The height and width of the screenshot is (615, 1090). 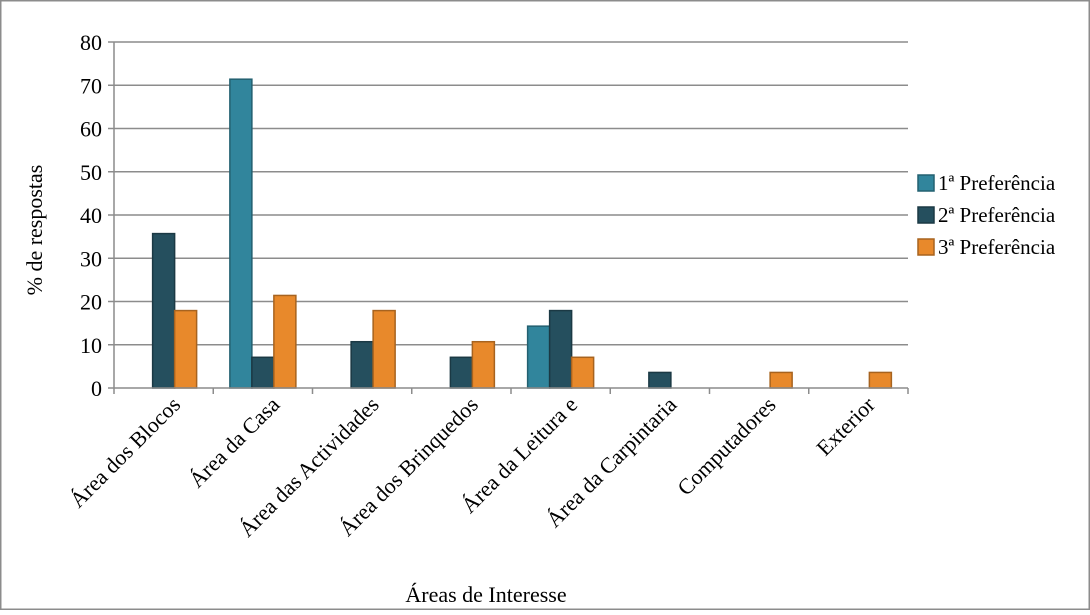 What do you see at coordinates (997, 183) in the screenshot?
I see `legend-label: 1ª Preferência` at bounding box center [997, 183].